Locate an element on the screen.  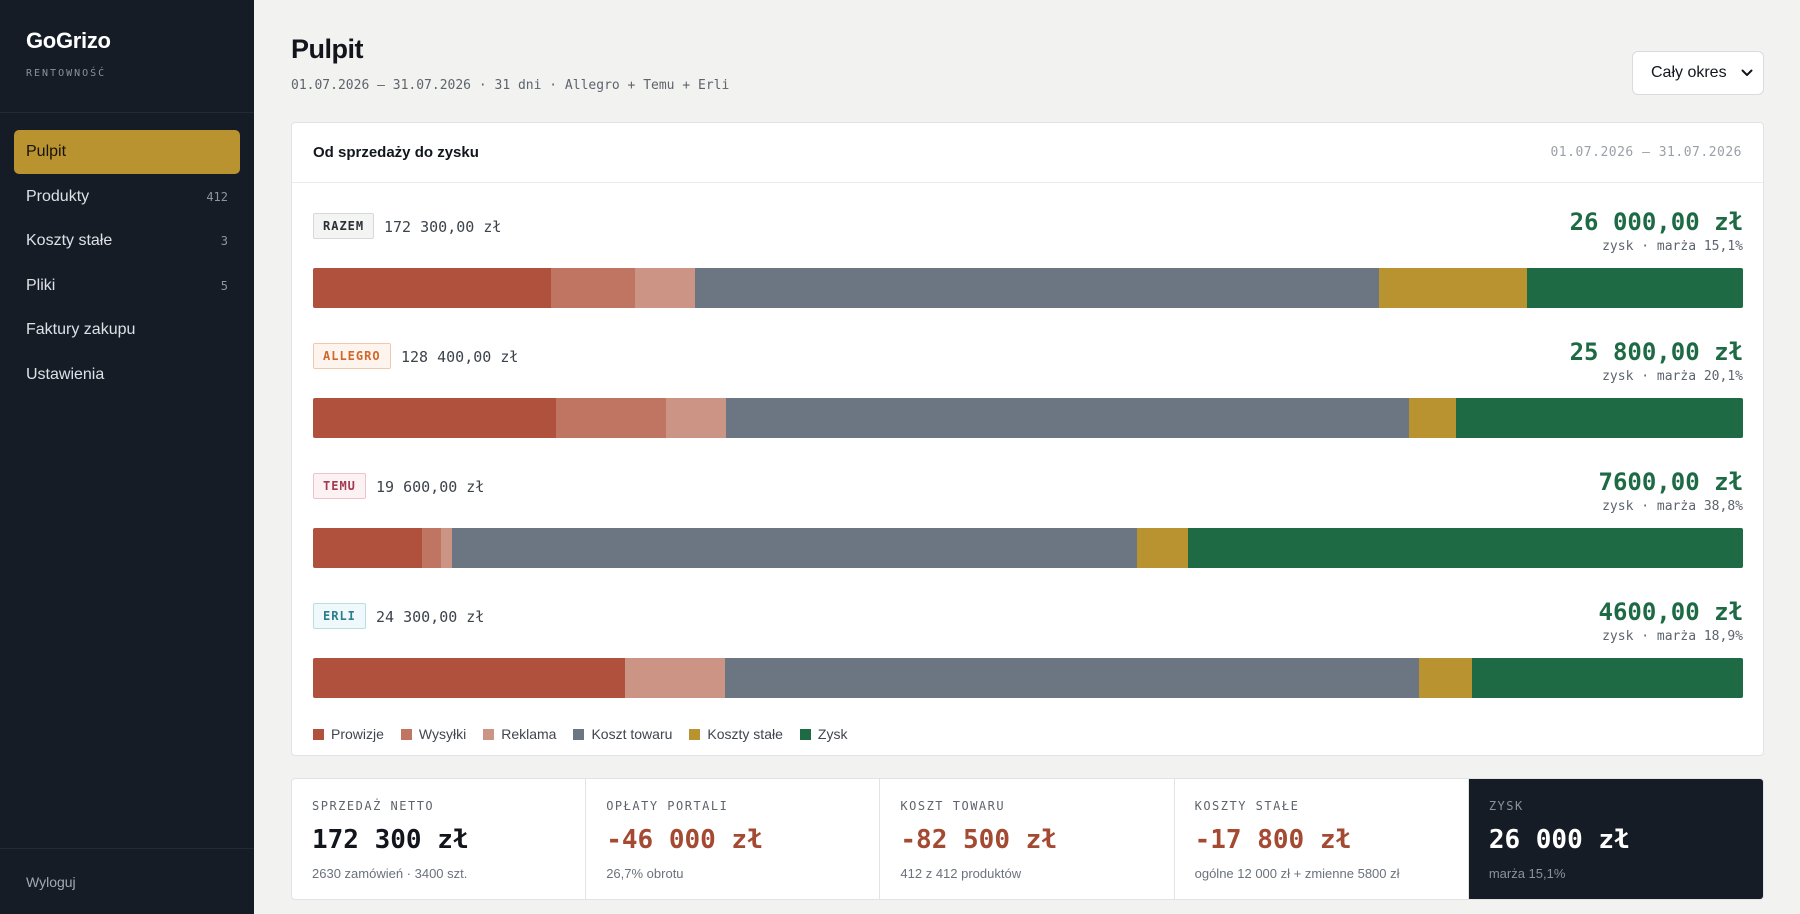
sidebar-item-label: Produkty is located at coordinates (58, 196).